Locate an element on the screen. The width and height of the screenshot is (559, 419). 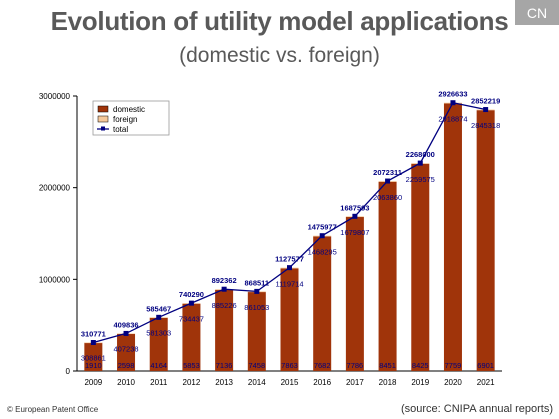
footer-copyright: © European Patent Office is located at coordinates (52, 409).